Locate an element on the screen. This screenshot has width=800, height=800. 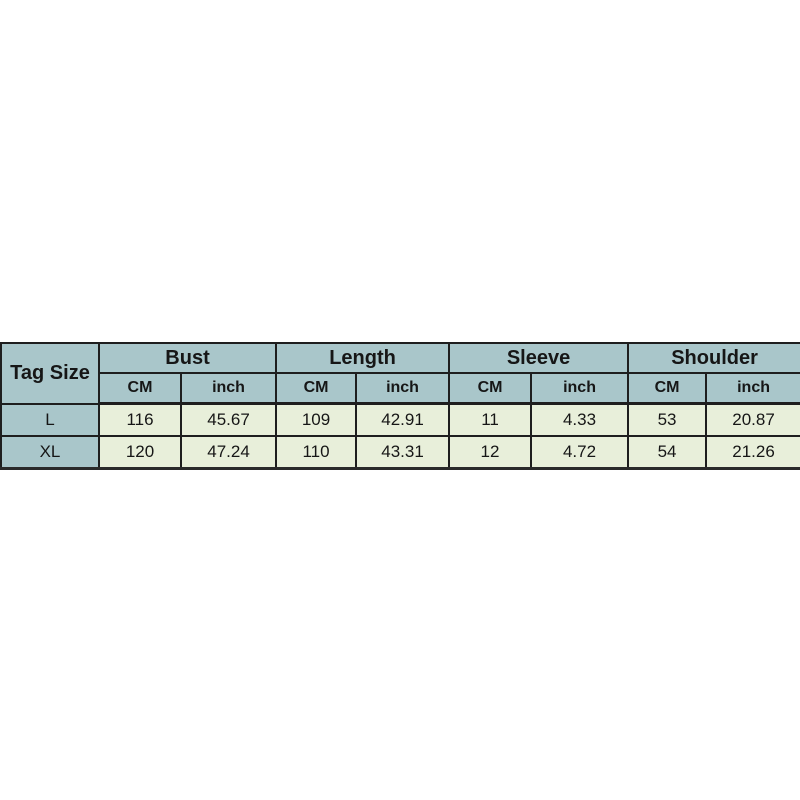
value-xl-shoulder-inch: 21.26 is located at coordinates (752, 452).